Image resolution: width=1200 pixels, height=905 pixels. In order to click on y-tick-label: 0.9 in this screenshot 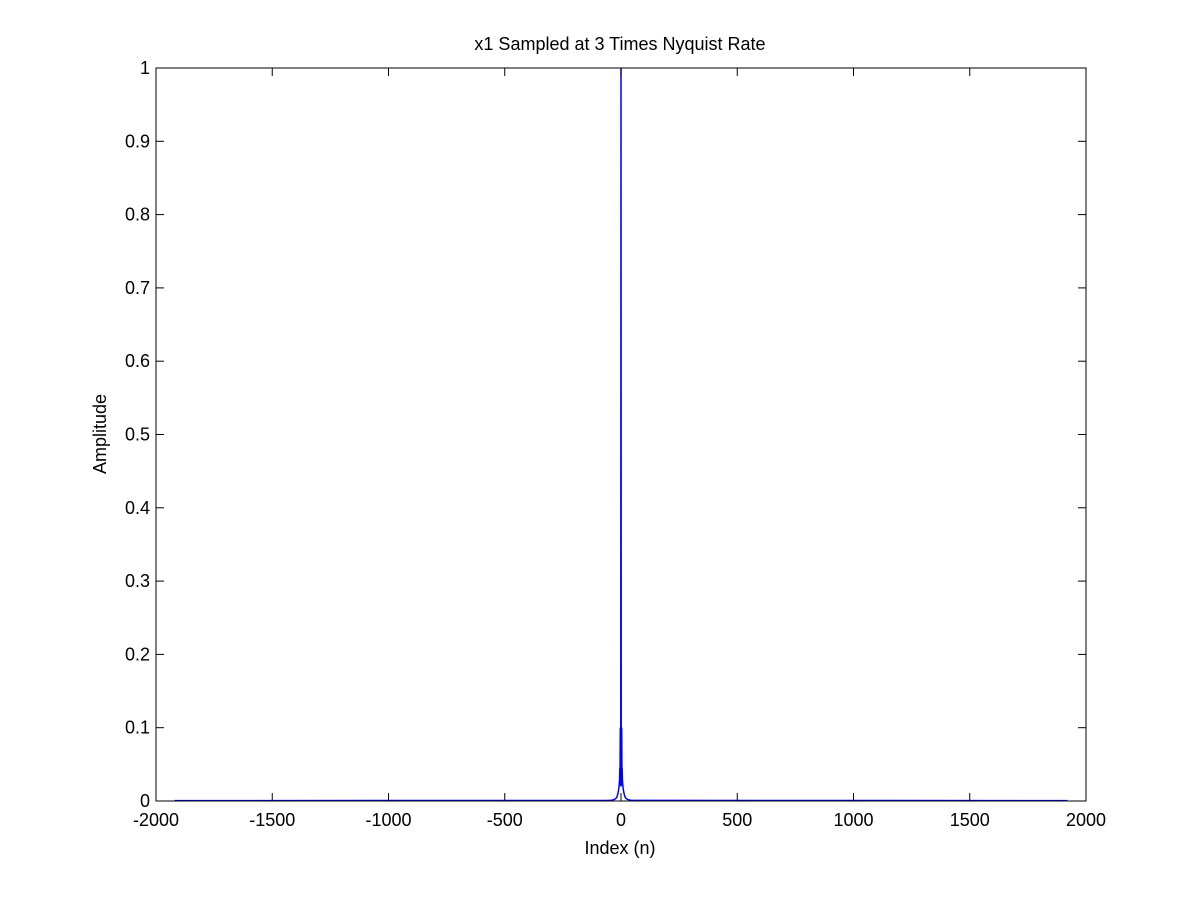, I will do `click(137, 141)`.